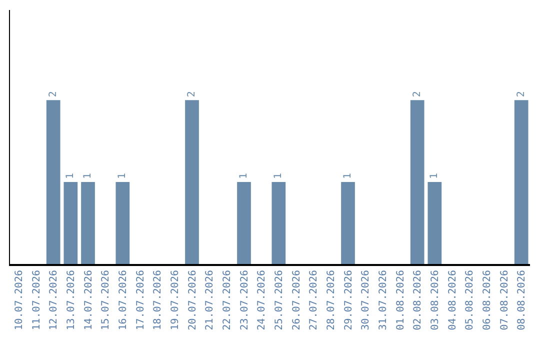 Image resolution: width=540 pixels, height=340 pixels. What do you see at coordinates (210, 300) in the screenshot?
I see `x-tick-label: 21.07.2026` at bounding box center [210, 300].